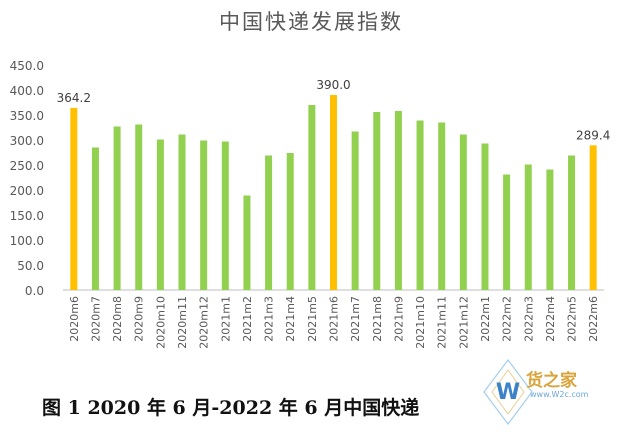 The image size is (622, 432). I want to click on watermark-badge-icon: W, so click(508, 392).